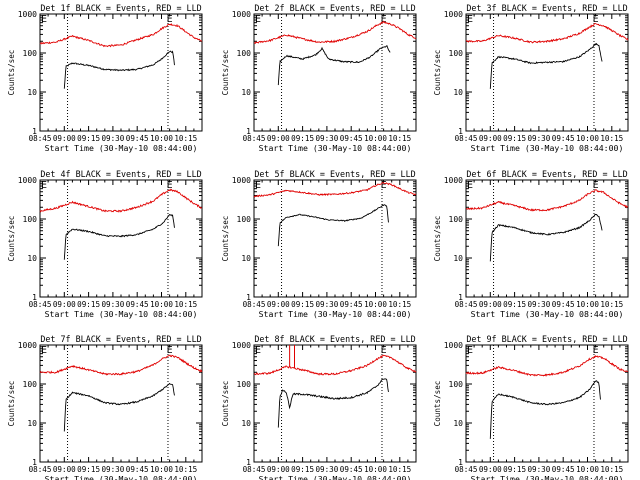  I want to click on chart-title: Det 4f BLACK = Events, RED = LLD, so click(120, 174).